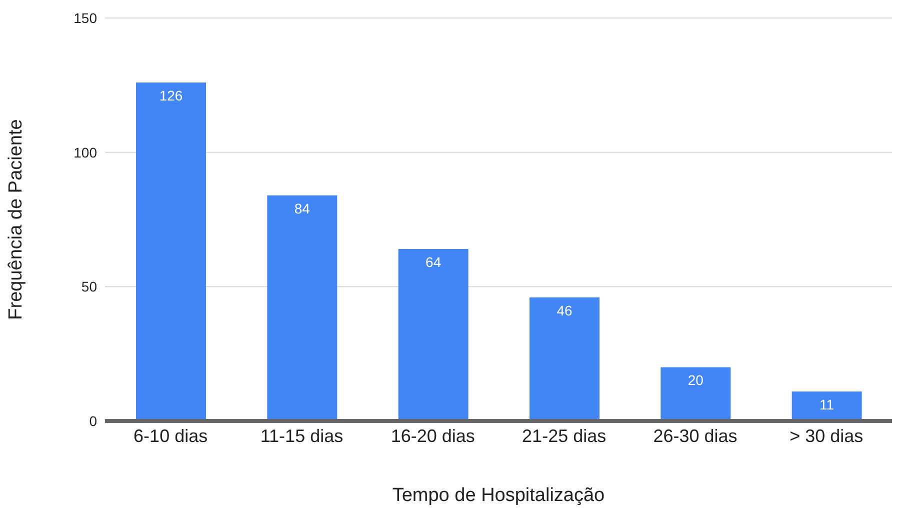  Describe the element at coordinates (89, 286) in the screenshot. I see `y-tick-label: 50` at that location.